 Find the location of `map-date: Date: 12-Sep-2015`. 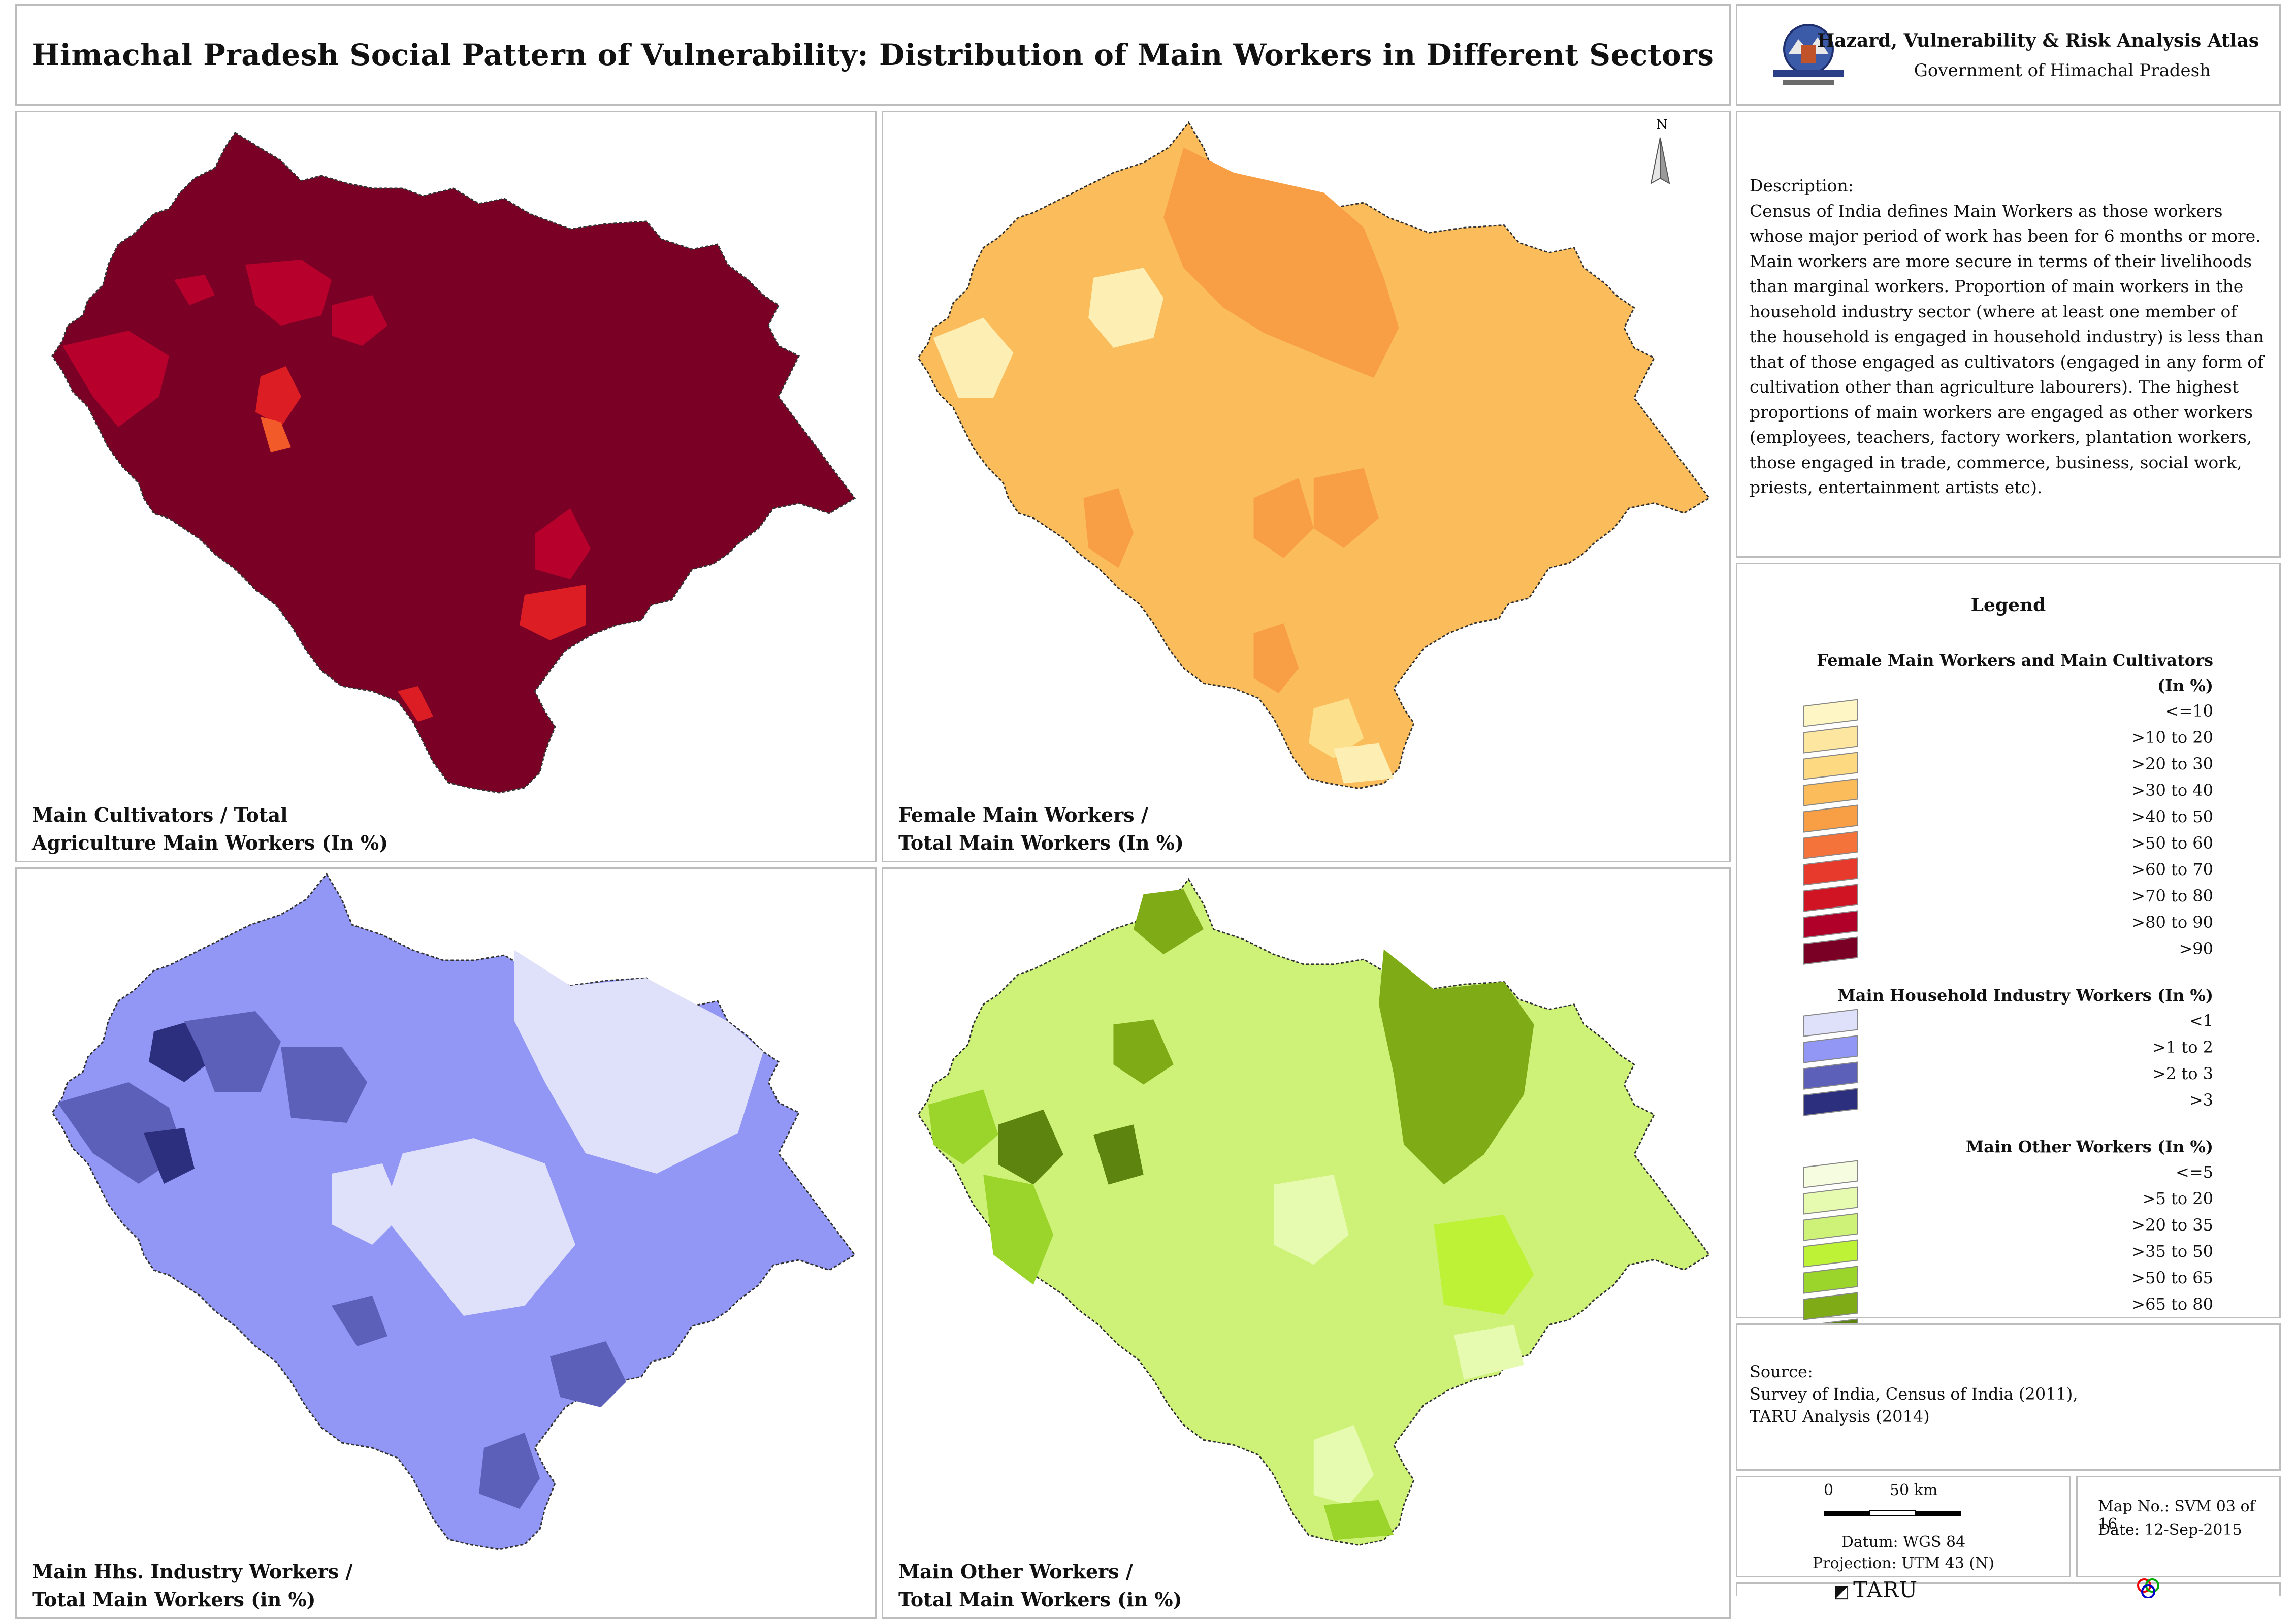

map-date: Date: 12-Sep-2015 is located at coordinates (2170, 1530).